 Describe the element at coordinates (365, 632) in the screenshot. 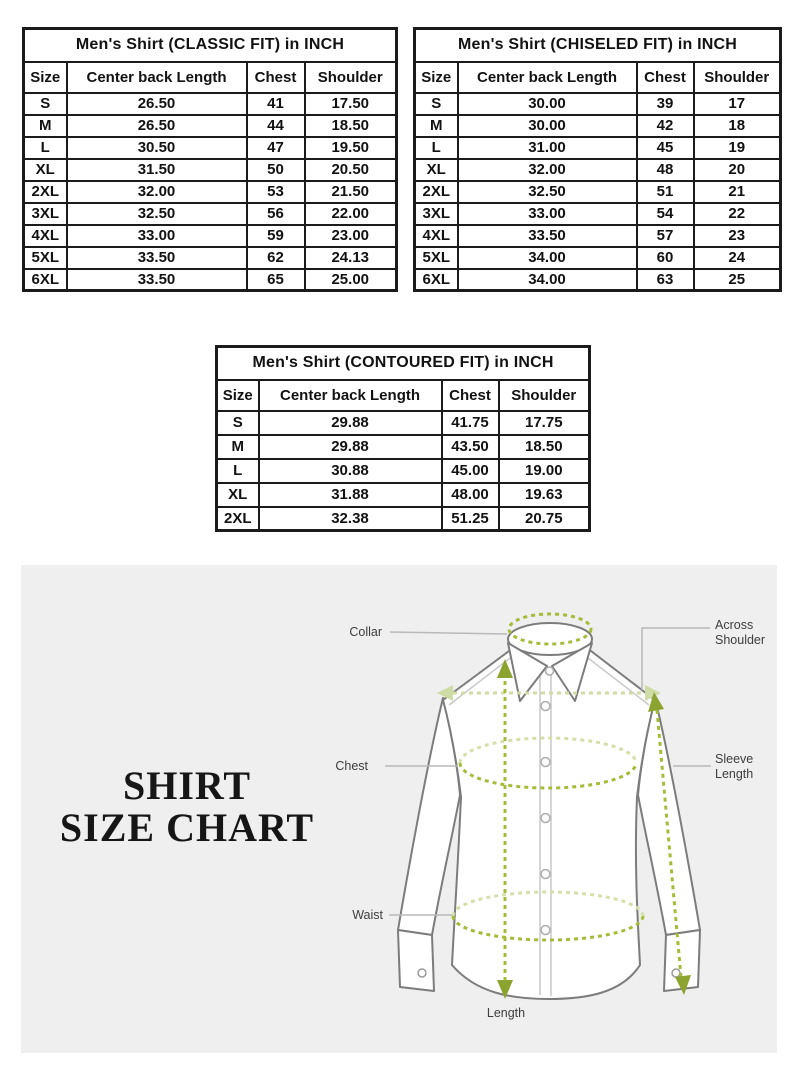

I see `collar-label: Collar` at that location.